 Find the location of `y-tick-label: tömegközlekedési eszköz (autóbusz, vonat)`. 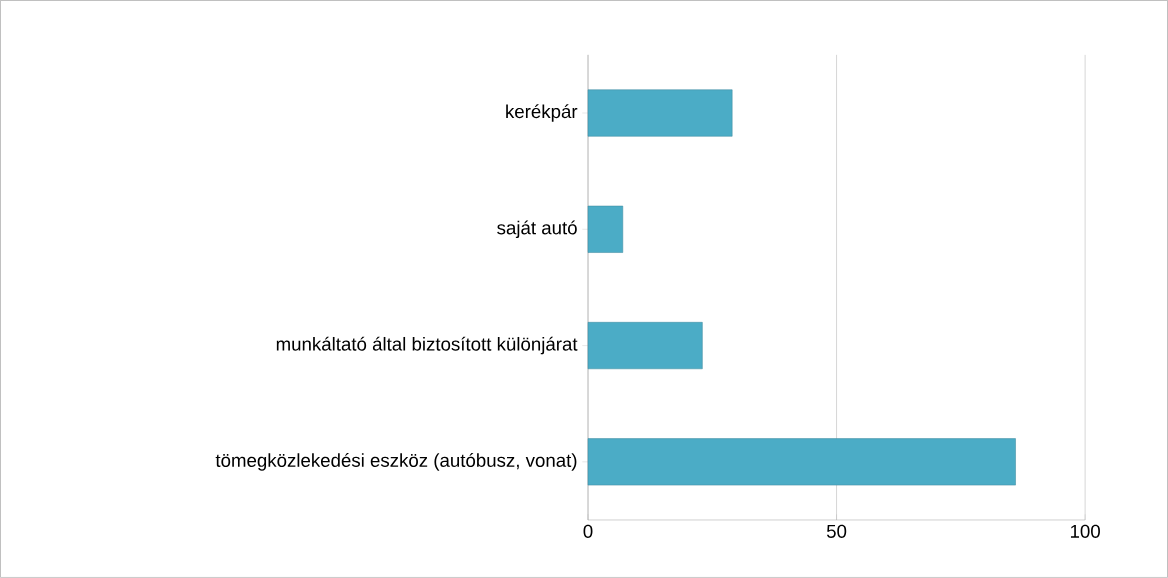

y-tick-label: tömegközlekedési eszköz (autóbusz, vonat) is located at coordinates (396, 462).